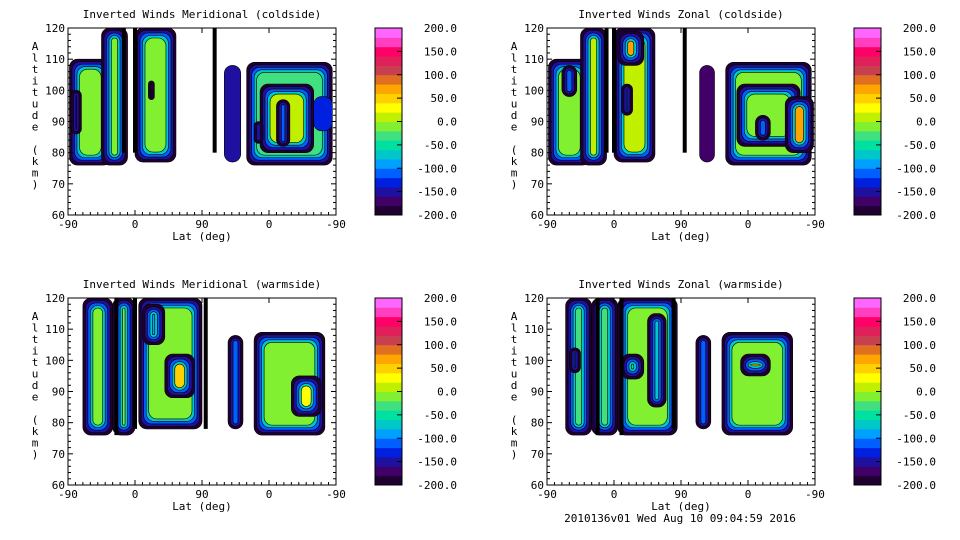 This screenshot has width=960, height=540. Describe the element at coordinates (537, 153) in the screenshot. I see `y-tick-label: 80` at that location.